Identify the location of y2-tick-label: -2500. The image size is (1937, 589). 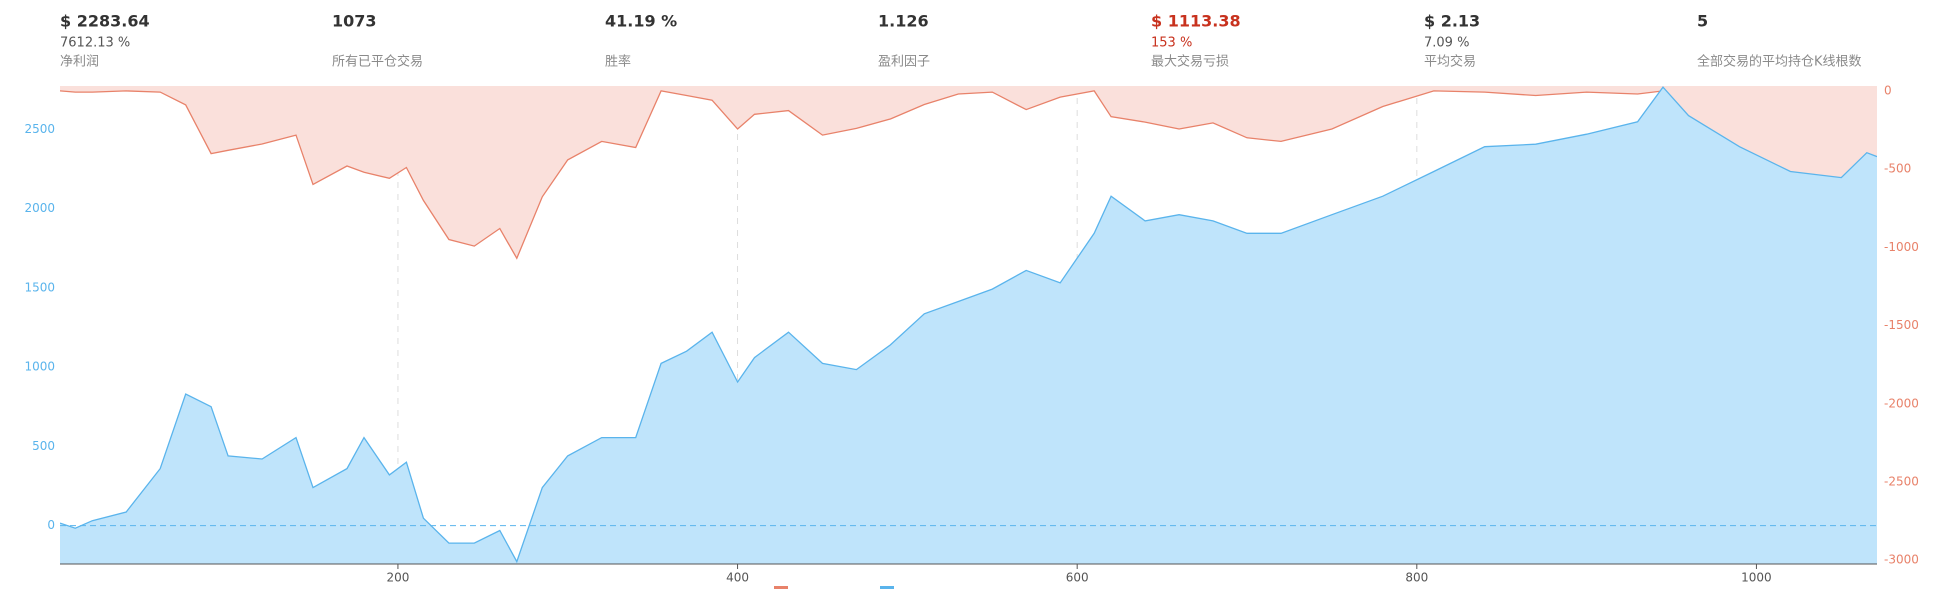
(1901, 482).